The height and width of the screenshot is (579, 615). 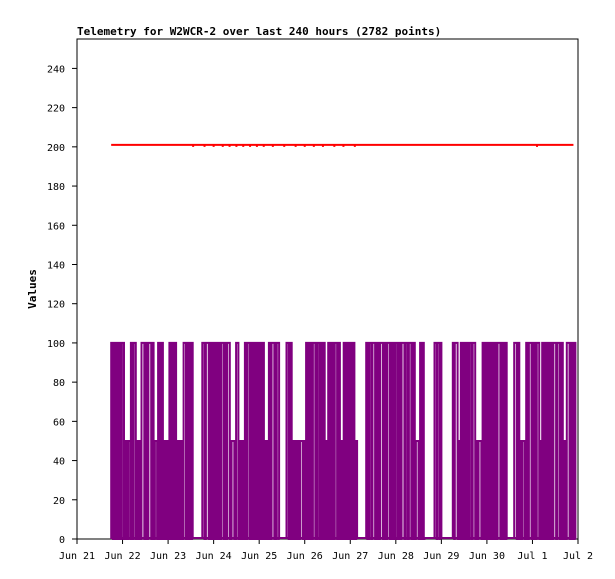 I want to click on x-tick-label: Jul 1, so click(x=532, y=556).